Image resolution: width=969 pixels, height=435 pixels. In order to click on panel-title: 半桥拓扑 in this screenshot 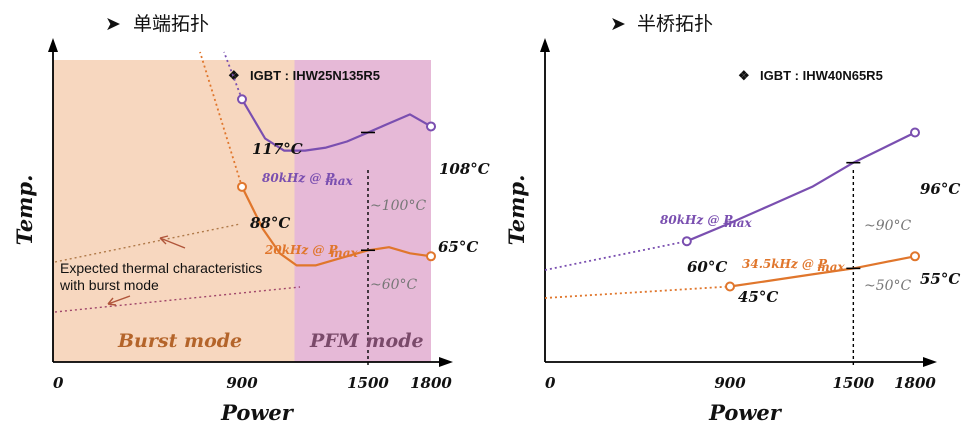, I will do `click(675, 24)`.